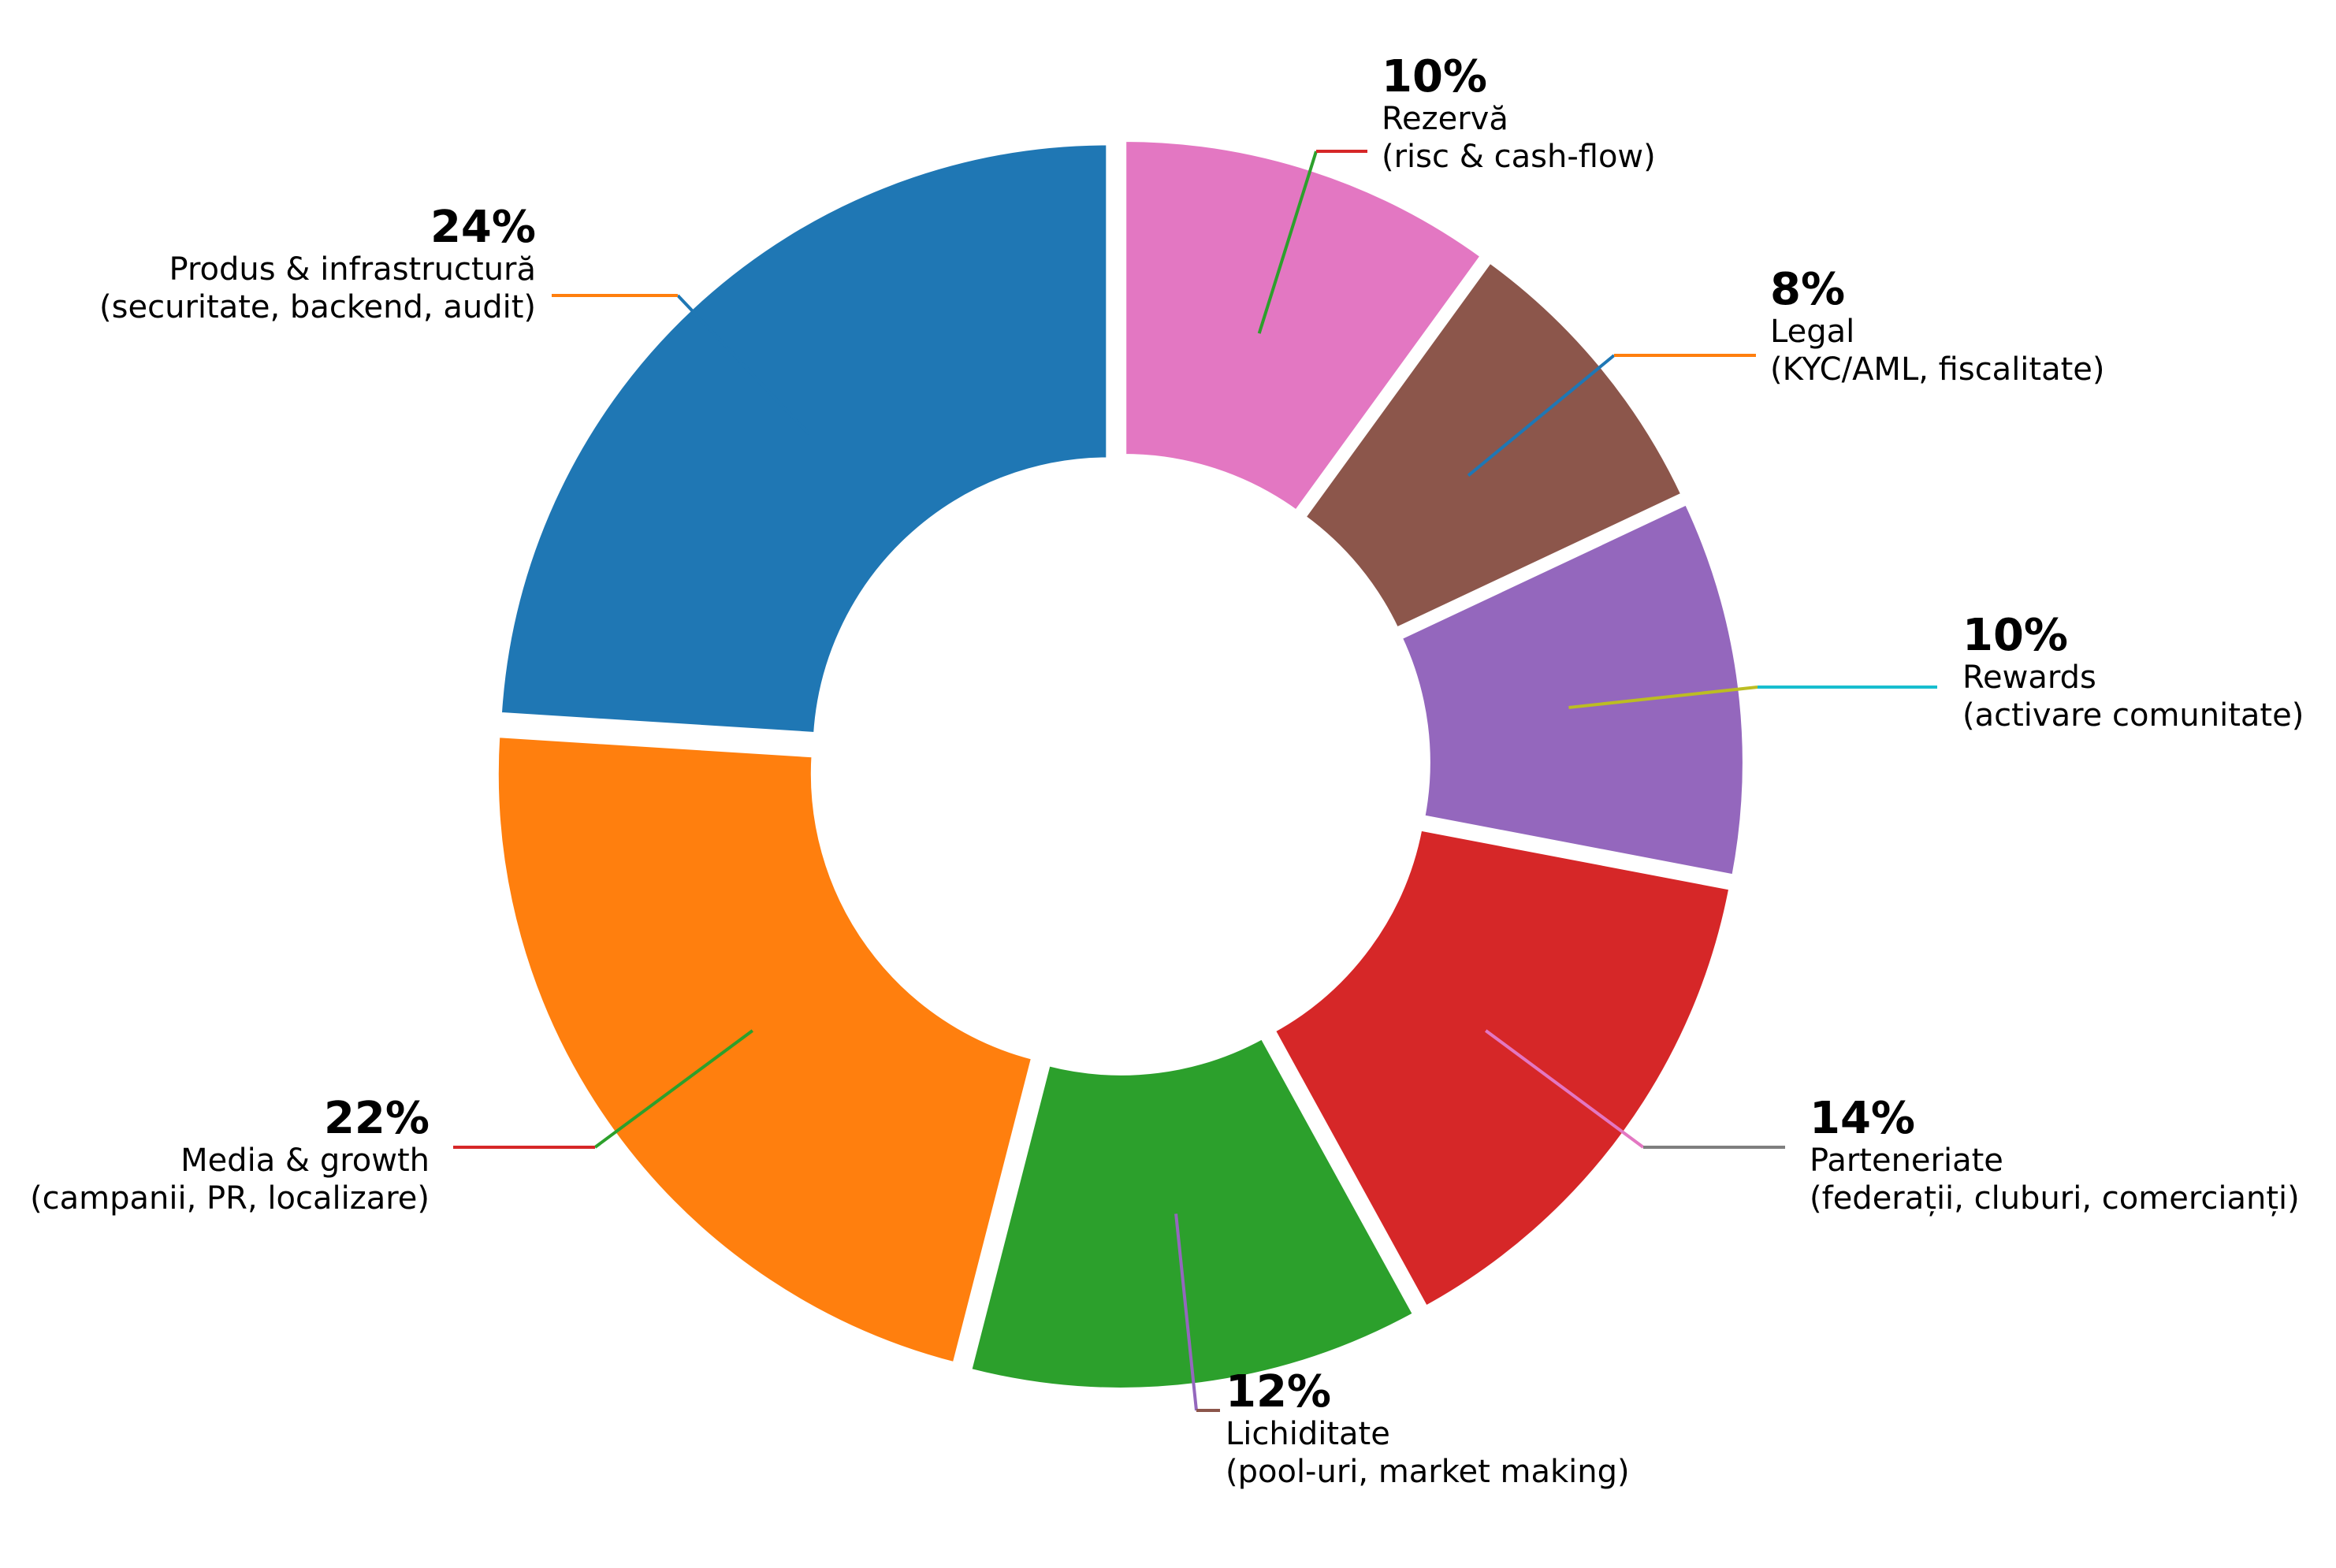 This screenshot has height=1568, width=2336. What do you see at coordinates (230, 1198) in the screenshot?
I see `slice-detail-6: (campanii, PR, localizare)` at bounding box center [230, 1198].